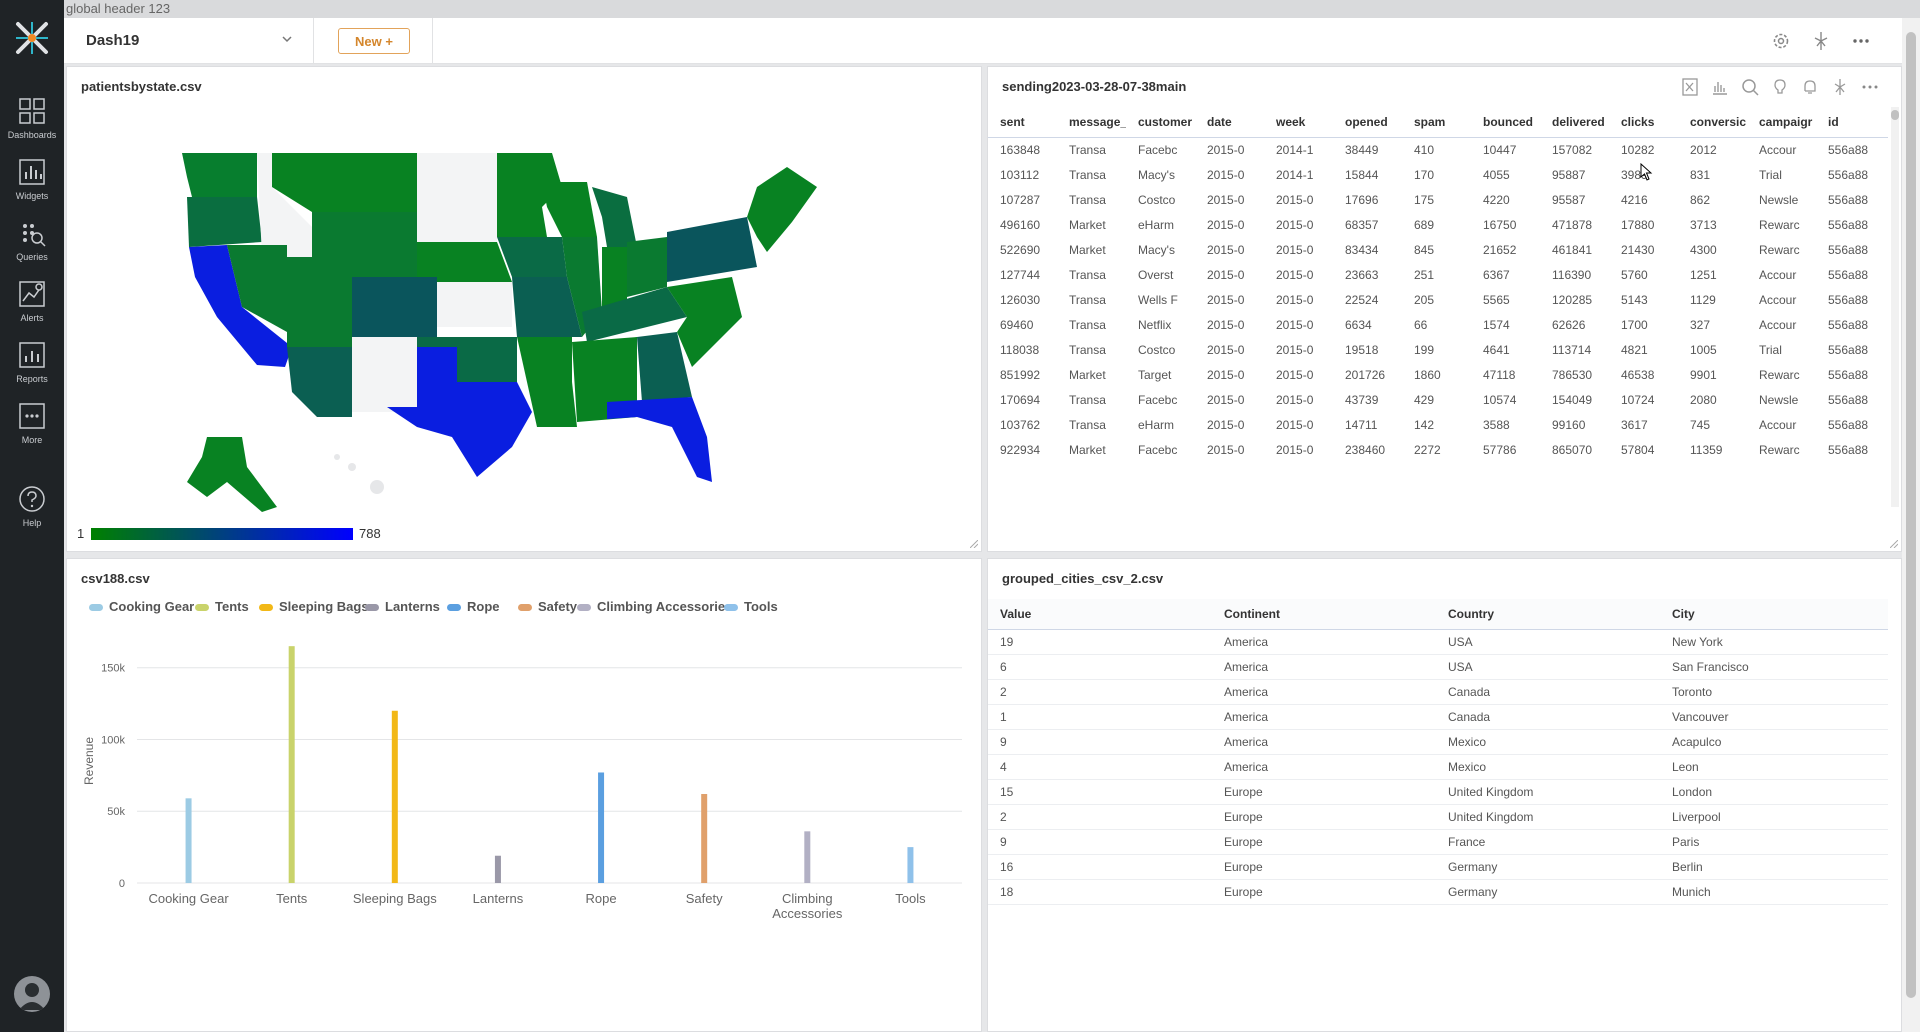 This screenshot has width=1920, height=1032. What do you see at coordinates (1438, 816) in the screenshot?
I see `table-row: 2 Europe United Kingdom Liverpool` at bounding box center [1438, 816].